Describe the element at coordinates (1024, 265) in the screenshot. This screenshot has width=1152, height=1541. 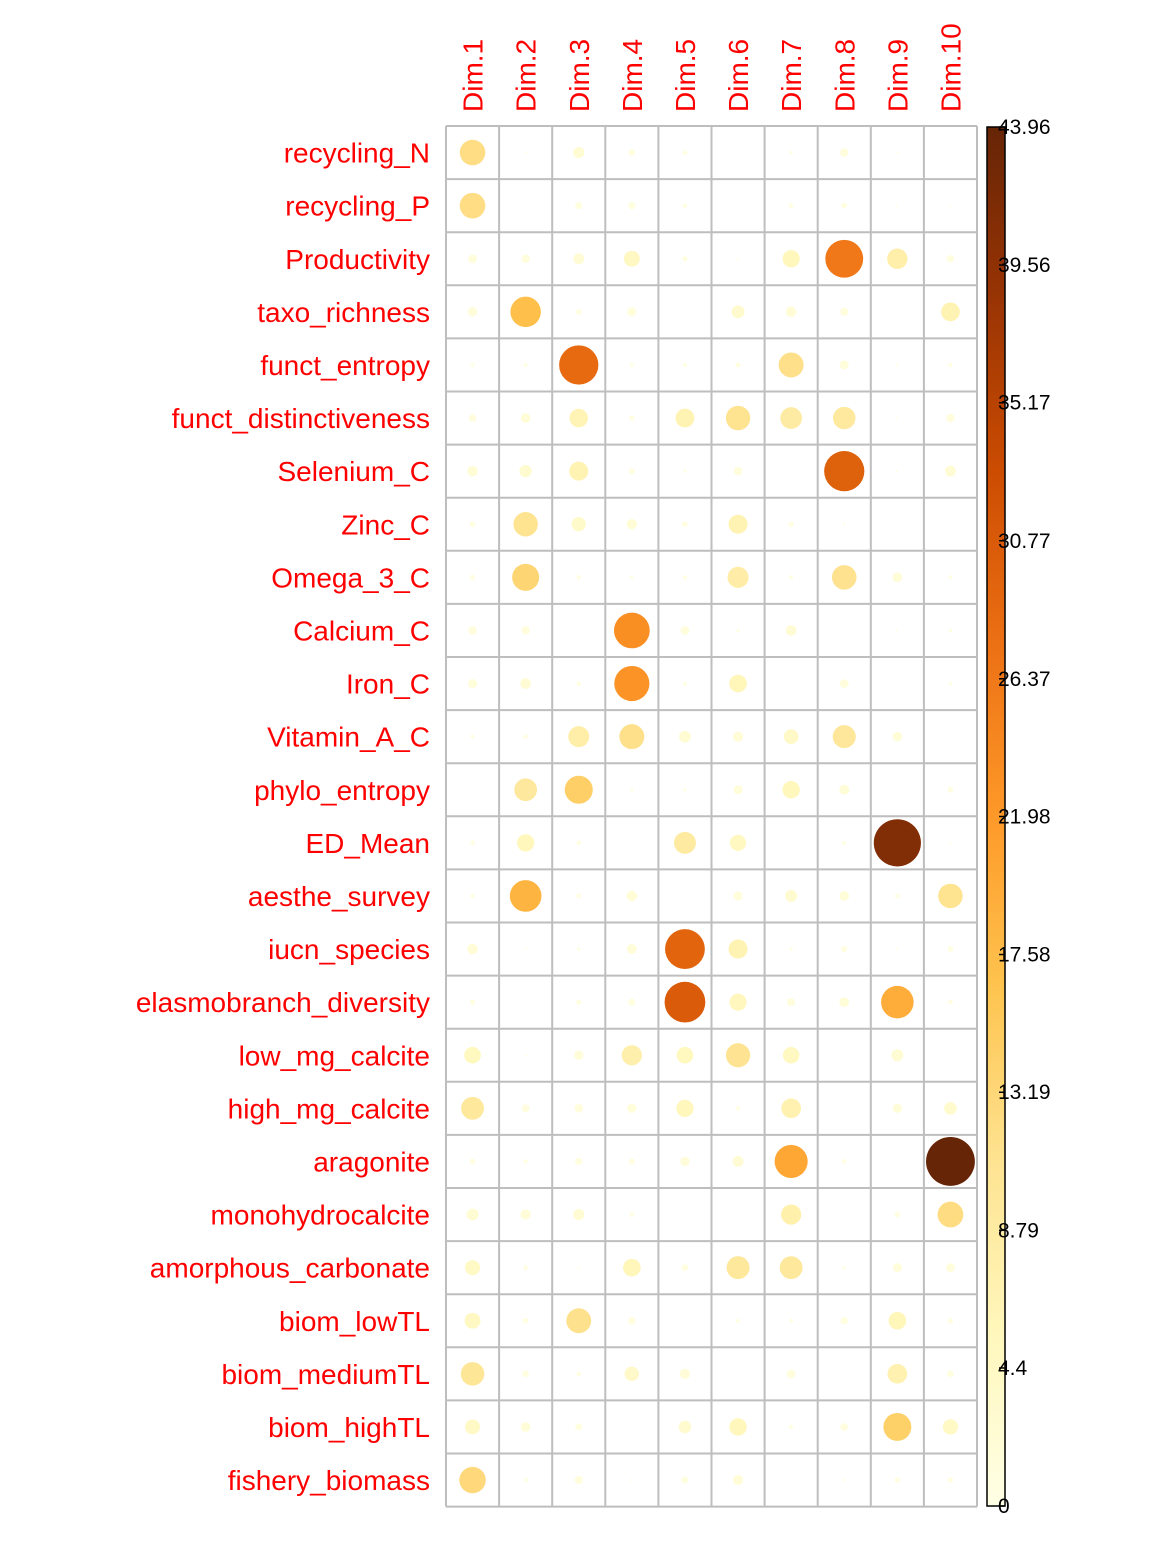
I see `colorbar-tick-label: 39.56` at that location.